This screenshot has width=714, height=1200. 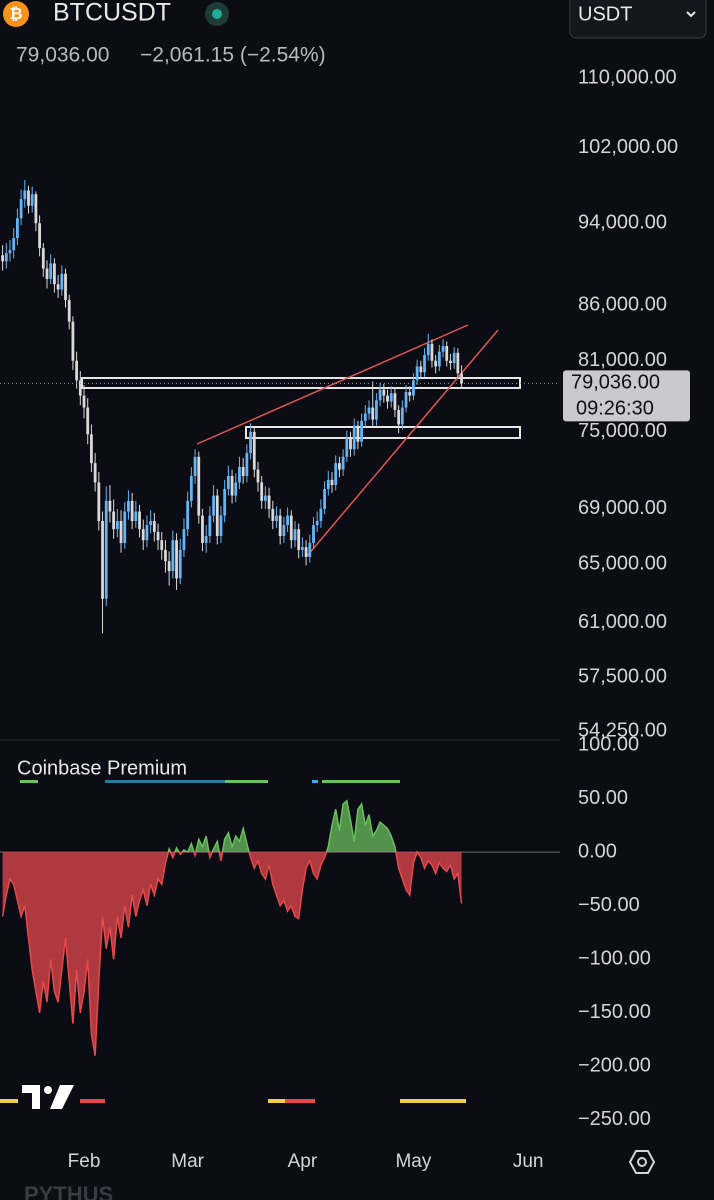 What do you see at coordinates (622, 563) in the screenshot?
I see `y-tick-label: 65,000.00` at bounding box center [622, 563].